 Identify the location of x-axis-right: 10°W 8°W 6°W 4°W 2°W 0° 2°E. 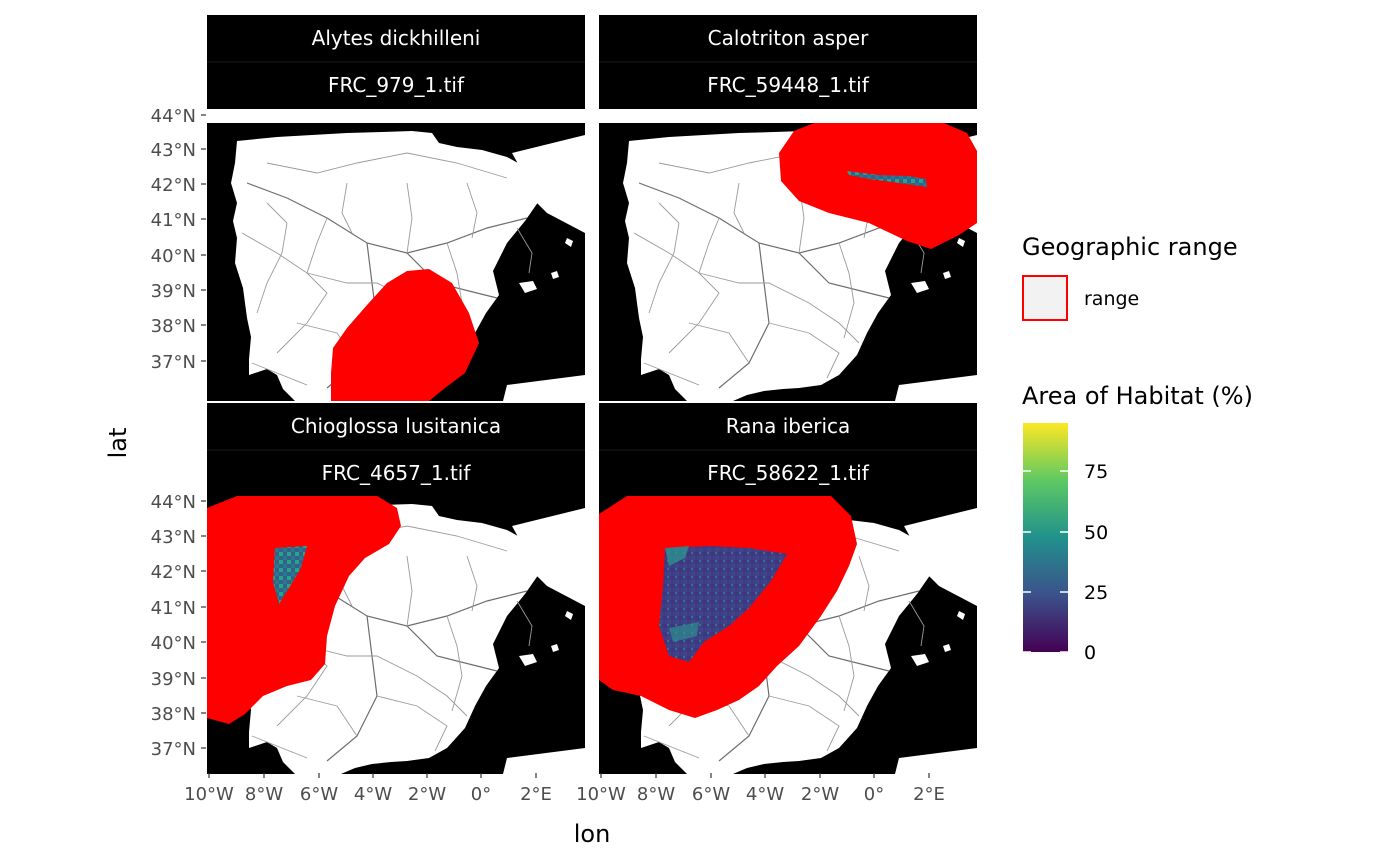
(760, 789).